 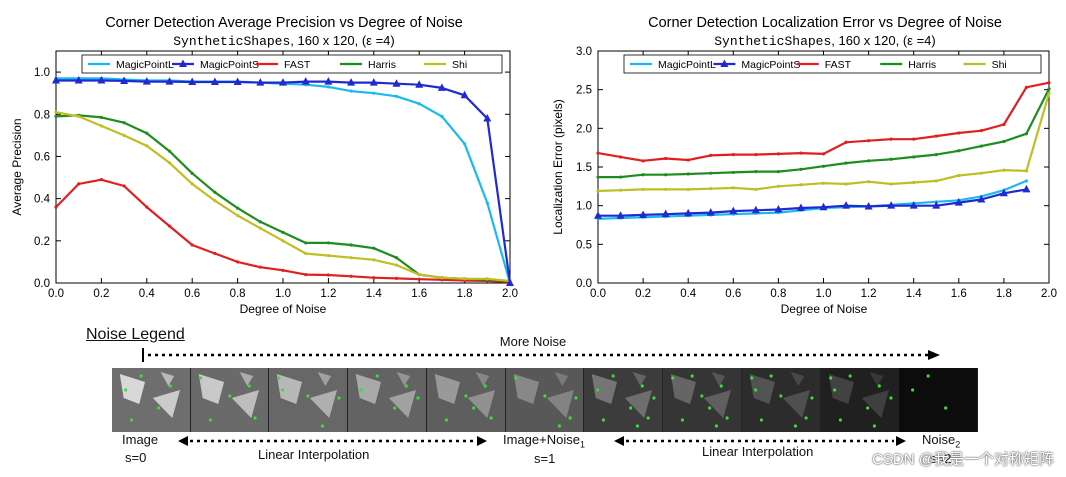 I want to click on data-point-magicpointl, so click(x=442, y=116).